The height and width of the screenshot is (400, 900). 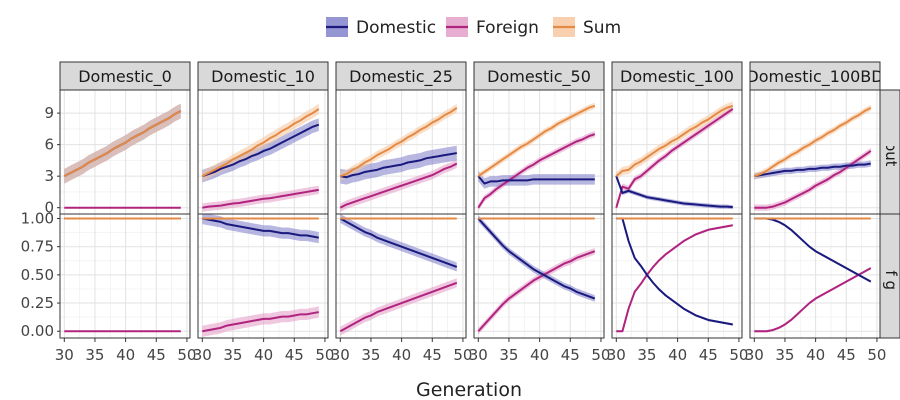 I want to click on x-axis-label: Generation, so click(x=469, y=389).